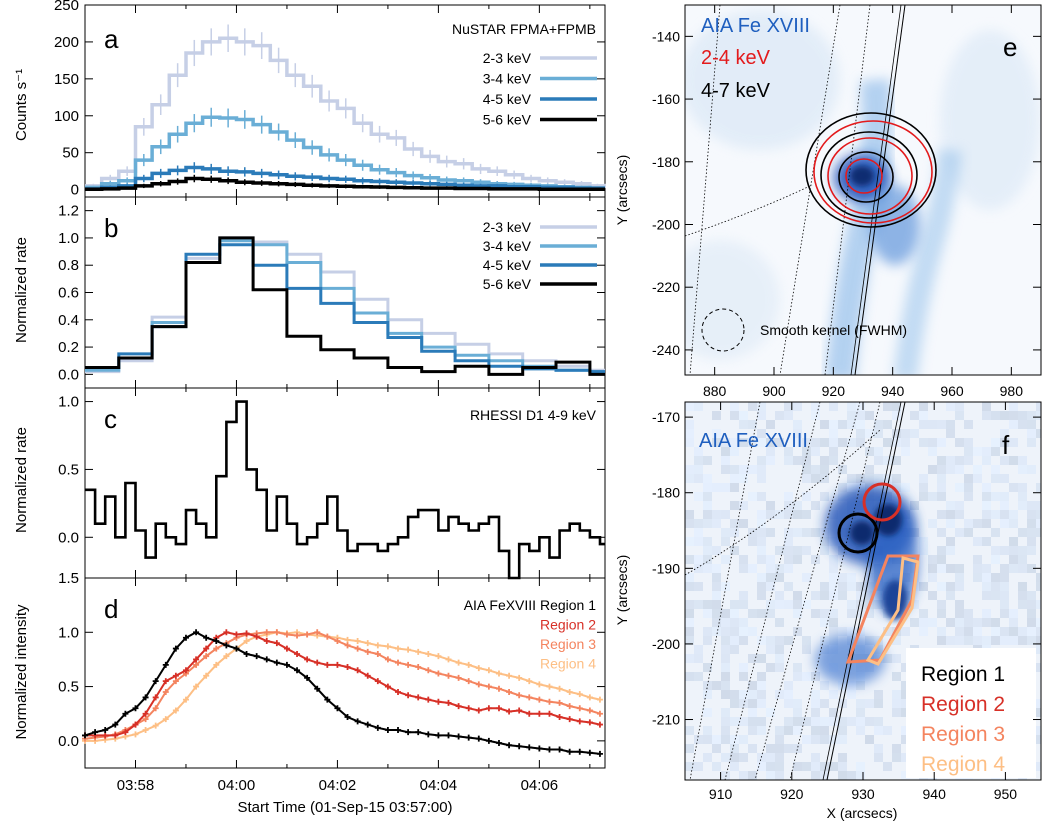 Image resolution: width=1049 pixels, height=825 pixels. I want to click on xtick-label: 900, so click(774, 391).